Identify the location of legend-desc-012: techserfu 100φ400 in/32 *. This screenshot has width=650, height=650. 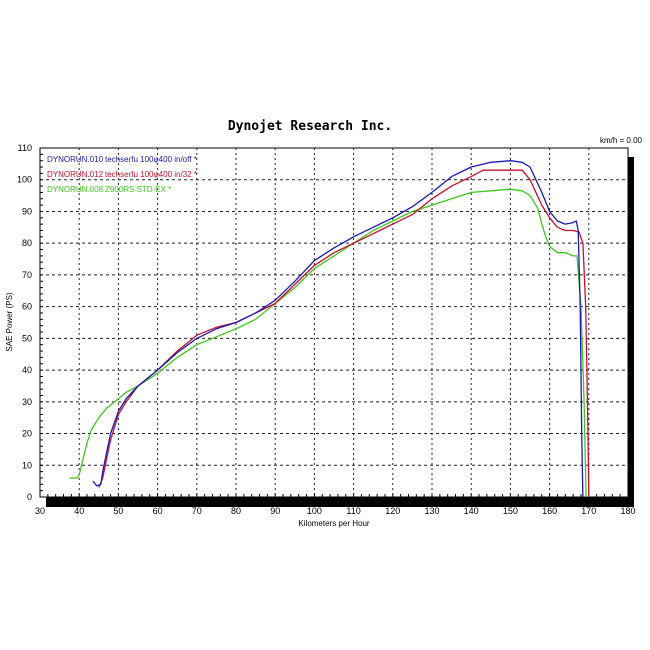
(151, 174).